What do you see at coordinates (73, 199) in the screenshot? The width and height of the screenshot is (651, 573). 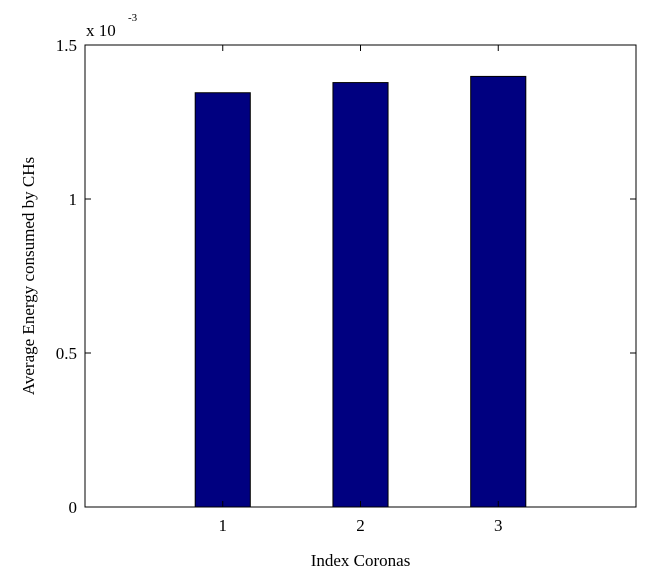 I see `y-tick-label: 1` at bounding box center [73, 199].